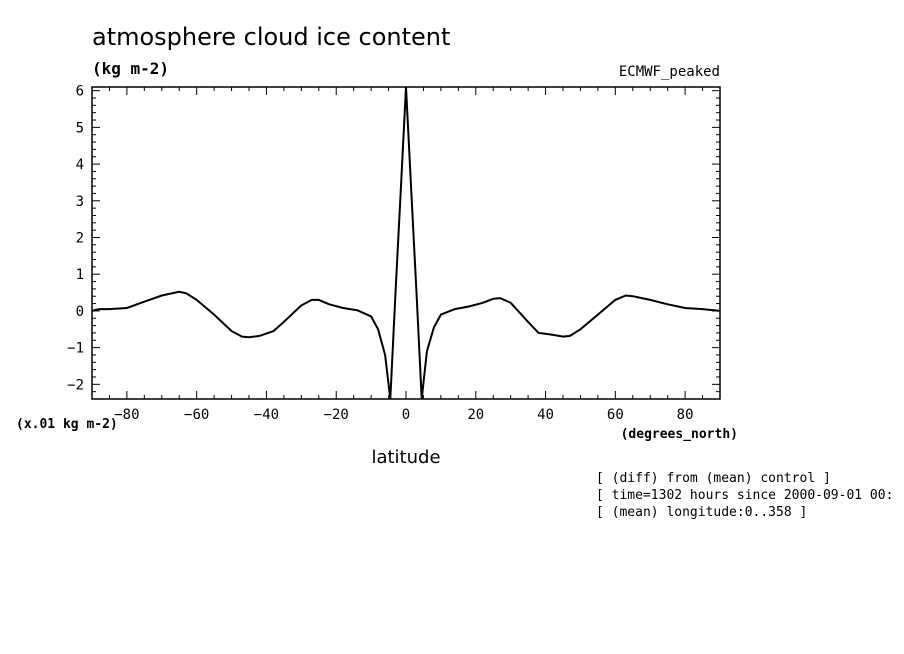 The height and width of the screenshot is (654, 904). What do you see at coordinates (271, 37) in the screenshot?
I see `chart-title: atmosphere cloud ice content` at bounding box center [271, 37].